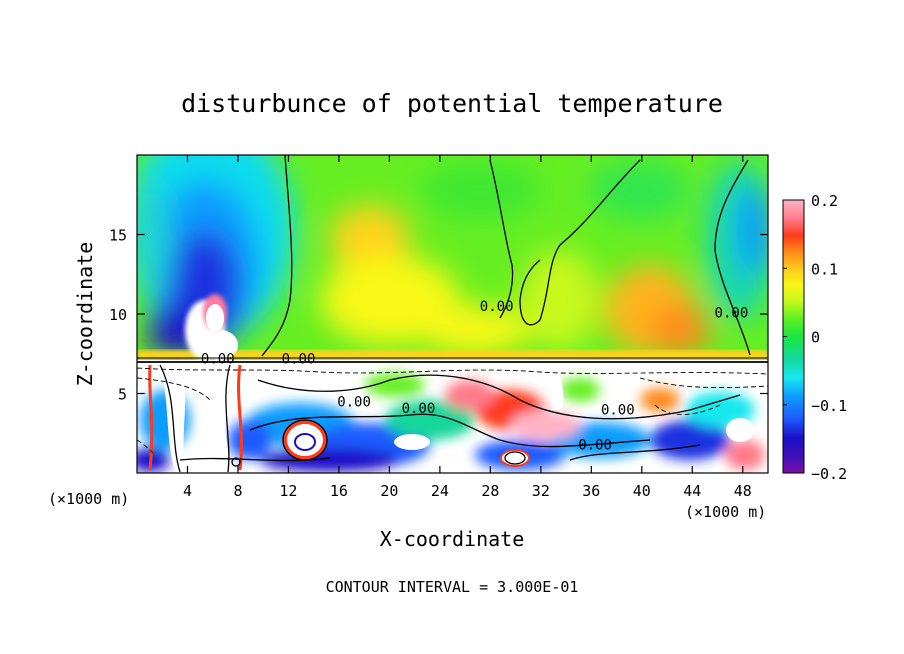 The width and height of the screenshot is (904, 654). Describe the element at coordinates (829, 406) in the screenshot. I see `colorbar-tick-label: −0.1` at that location.